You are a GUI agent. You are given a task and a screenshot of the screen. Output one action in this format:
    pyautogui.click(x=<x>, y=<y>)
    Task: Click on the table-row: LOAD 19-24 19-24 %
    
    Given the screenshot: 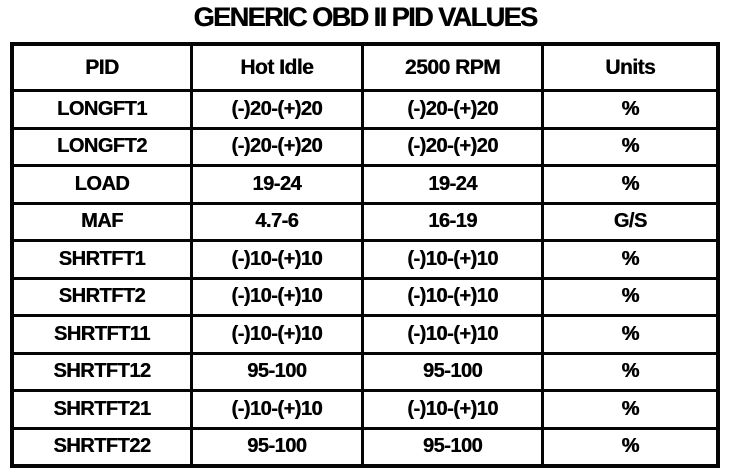 What is the action you would take?
    pyautogui.click(x=365, y=184)
    